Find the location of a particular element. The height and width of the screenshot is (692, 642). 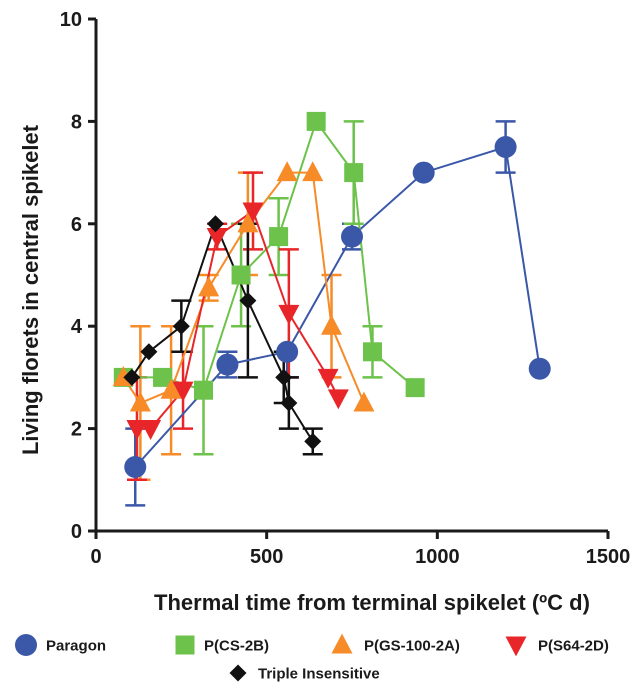

x-tick-label: 500 is located at coordinates (266, 557).